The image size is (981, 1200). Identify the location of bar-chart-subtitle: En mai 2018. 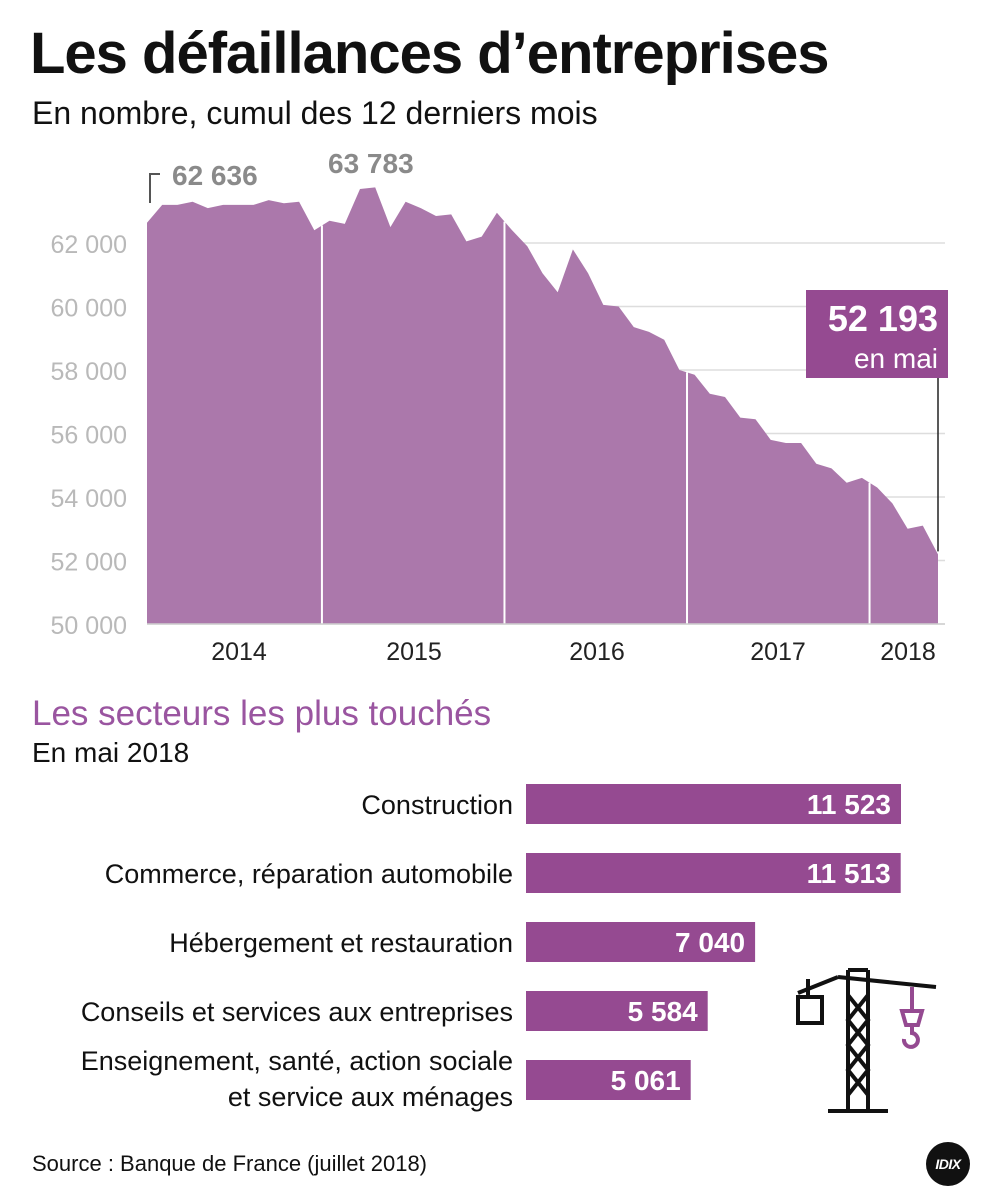
(111, 752).